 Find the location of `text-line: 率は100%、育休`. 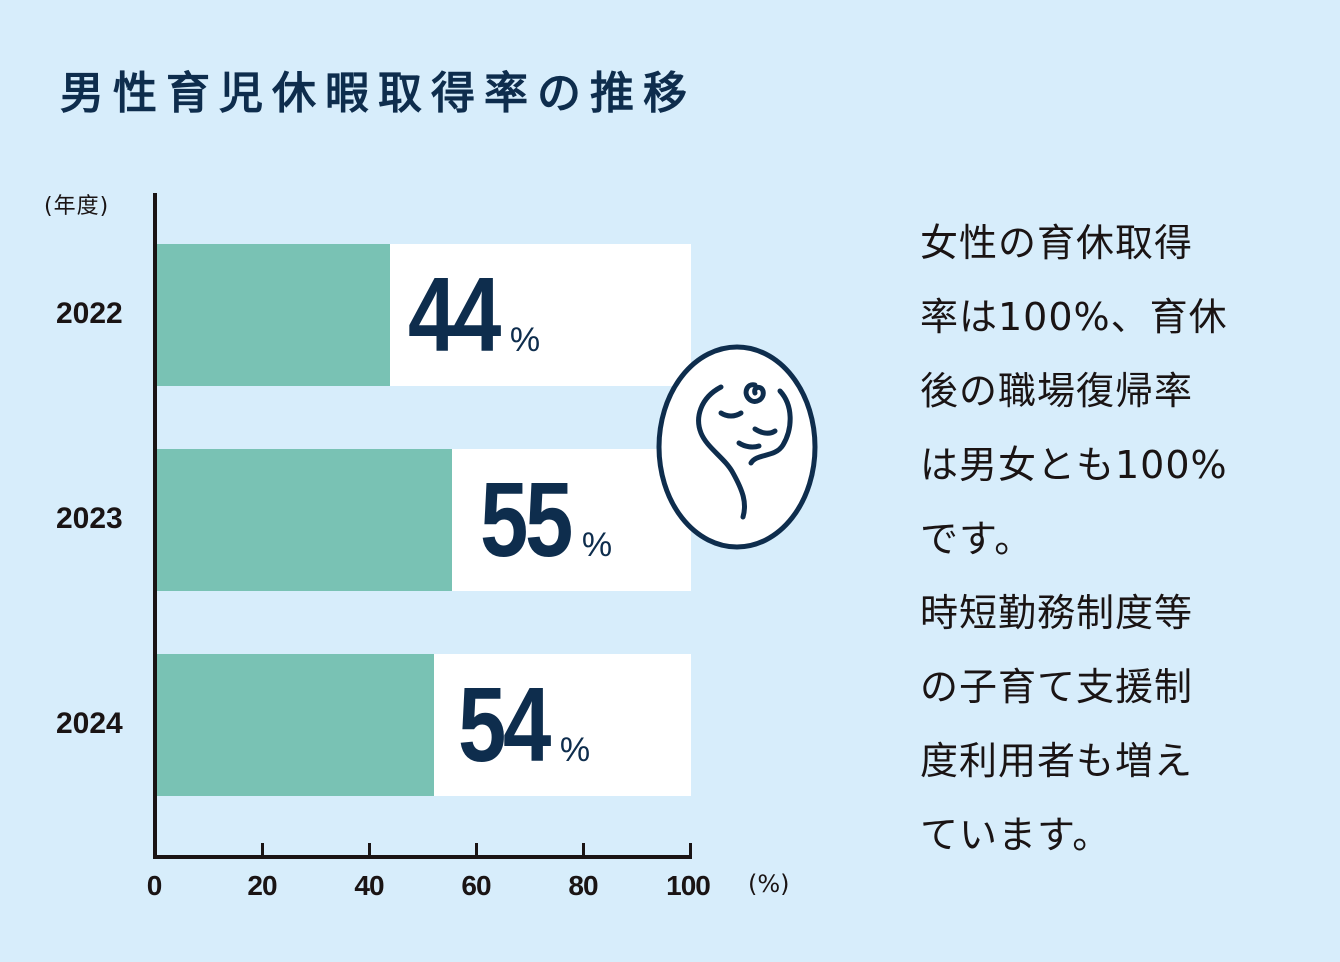

text-line: 率は100%、育休 is located at coordinates (1074, 317).